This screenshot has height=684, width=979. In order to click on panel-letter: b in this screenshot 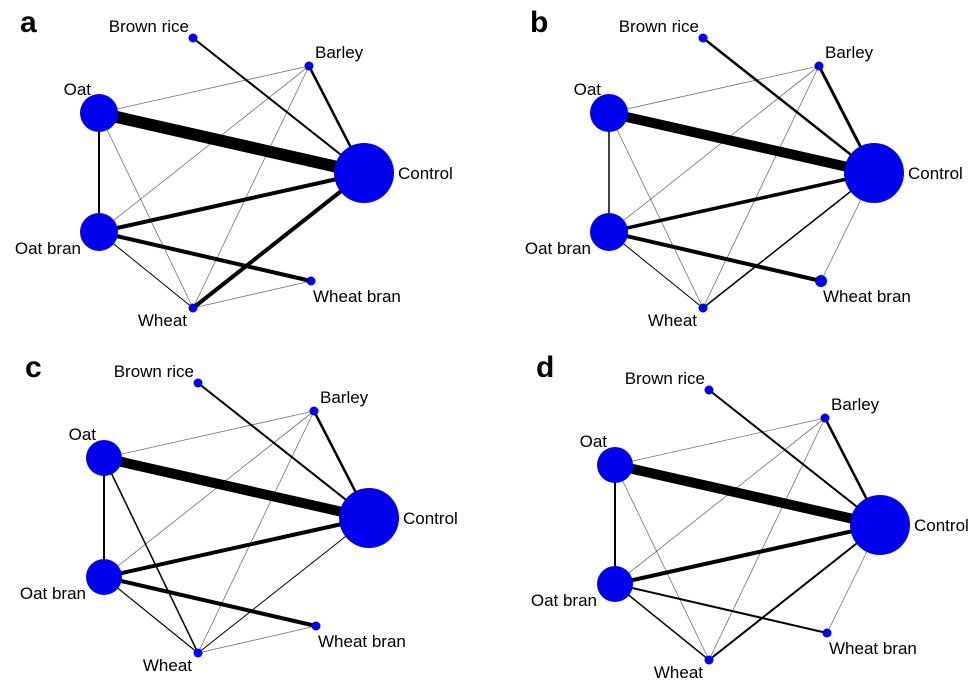, I will do `click(539, 22)`.